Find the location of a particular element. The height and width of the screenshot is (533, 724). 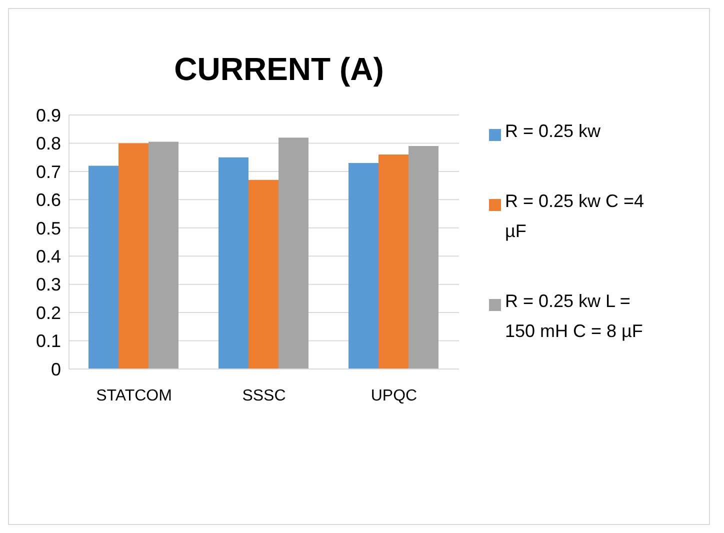

x-tick-label: SSSC is located at coordinates (264, 395).